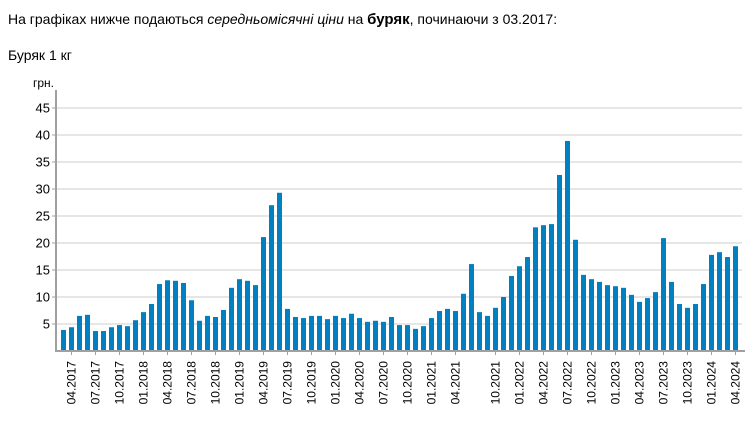 Image resolution: width=753 pixels, height=433 pixels. Describe the element at coordinates (647, 324) in the screenshot. I see `bar-05.2023` at that location.